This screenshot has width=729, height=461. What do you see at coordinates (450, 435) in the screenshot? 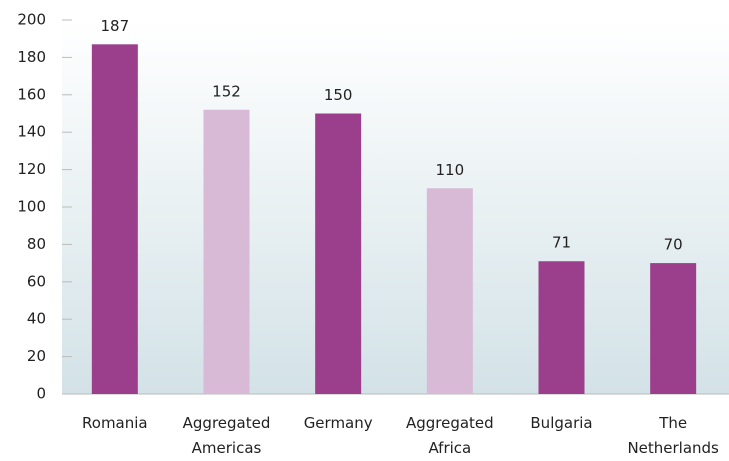
I see `x-tick-label: Aggregated Africa` at bounding box center [450, 435].